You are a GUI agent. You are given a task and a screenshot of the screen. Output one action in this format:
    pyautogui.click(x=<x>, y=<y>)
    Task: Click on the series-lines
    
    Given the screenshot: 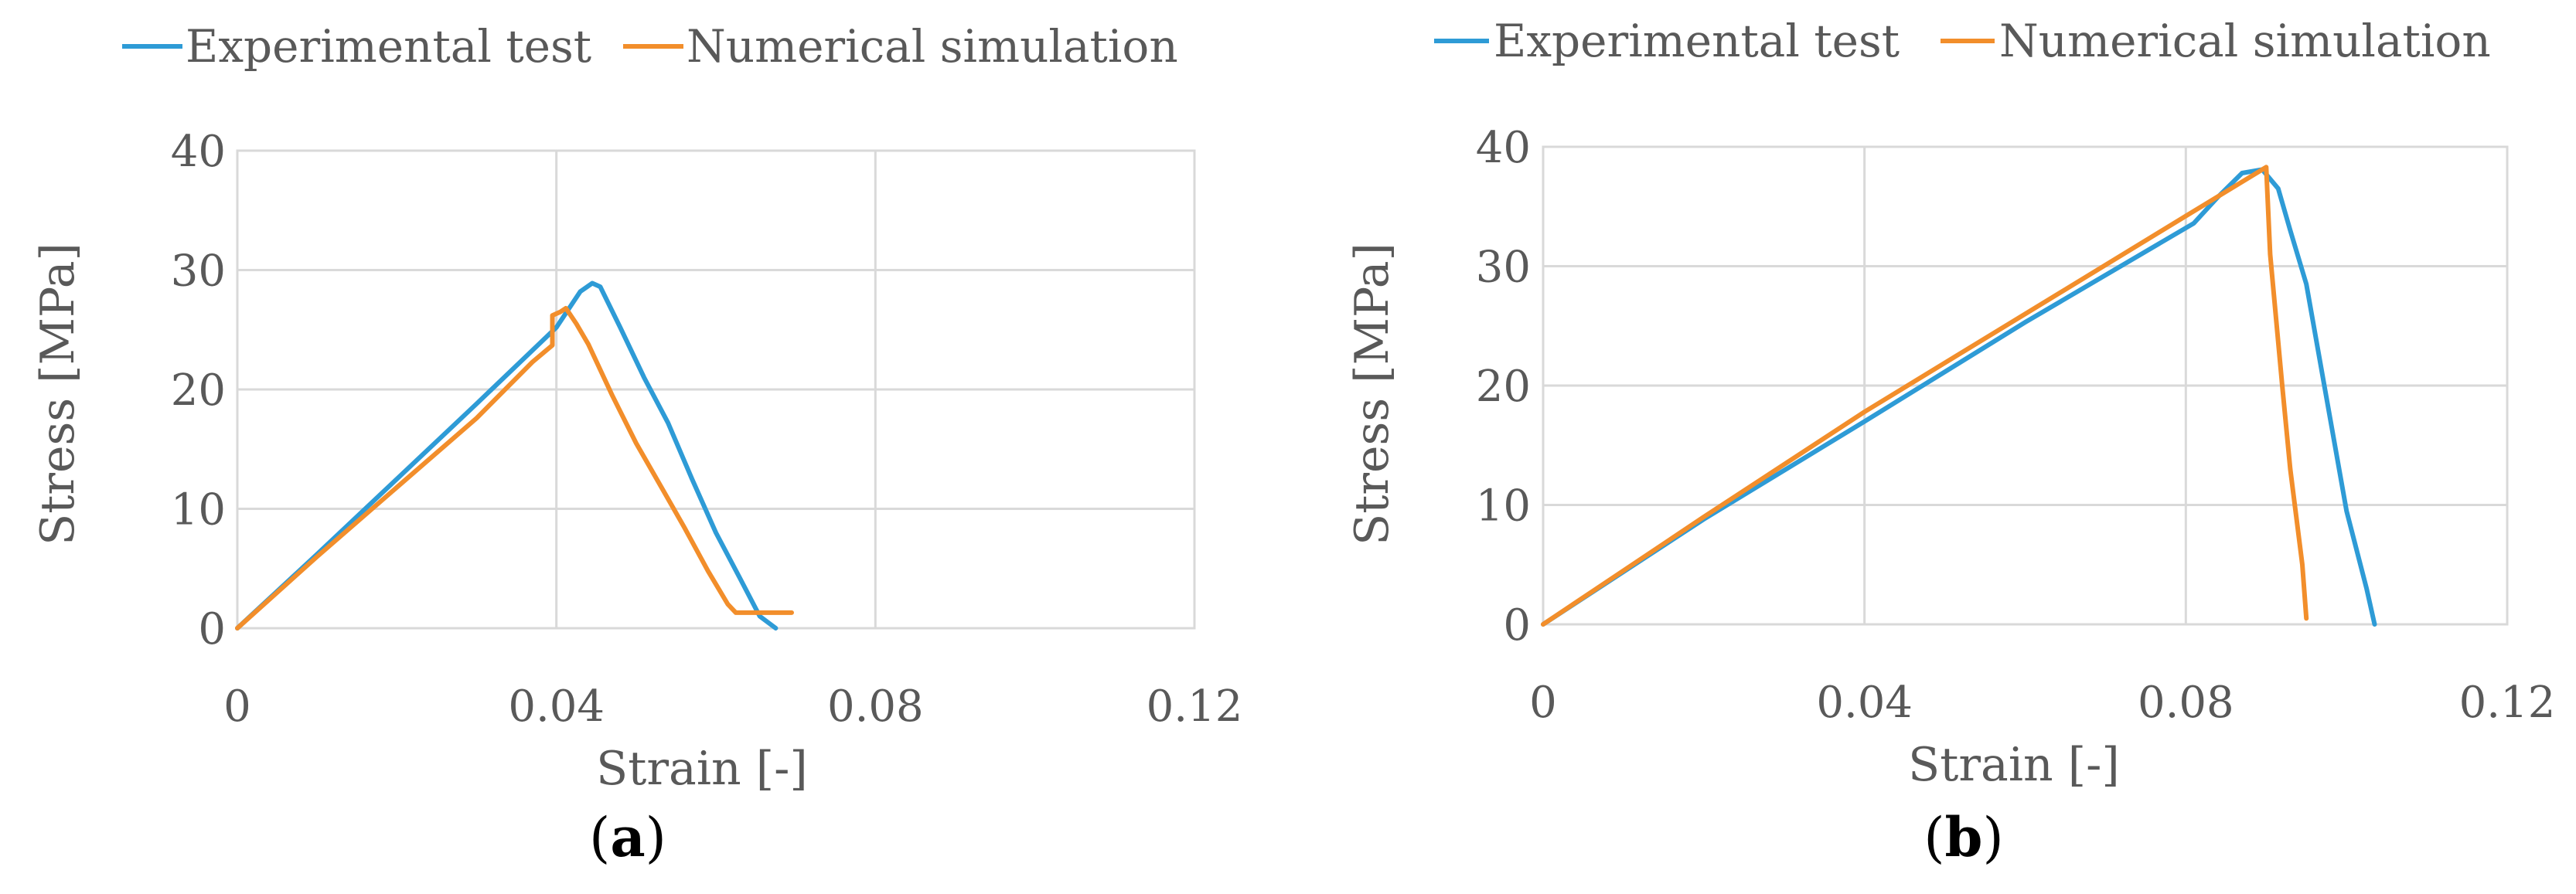 What is the action you would take?
    pyautogui.click(x=514, y=455)
    